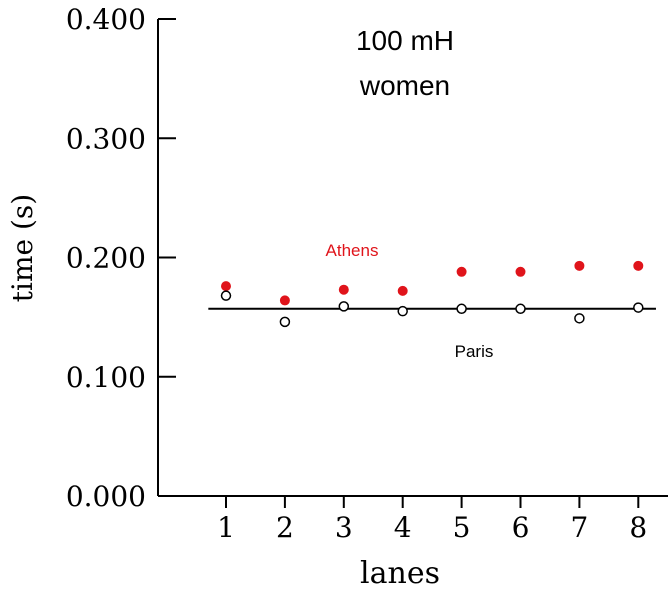 Image resolution: width=670 pixels, height=593 pixels. What do you see at coordinates (344, 527) in the screenshot?
I see `x-tick-label: 3` at bounding box center [344, 527].